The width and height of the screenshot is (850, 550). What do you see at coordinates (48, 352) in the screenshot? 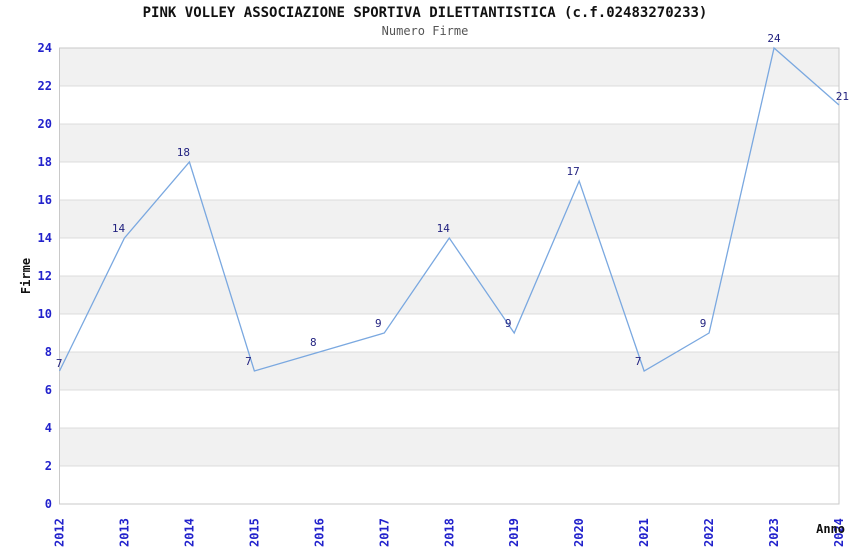
I see `y-tick-label: 8` at bounding box center [48, 352].